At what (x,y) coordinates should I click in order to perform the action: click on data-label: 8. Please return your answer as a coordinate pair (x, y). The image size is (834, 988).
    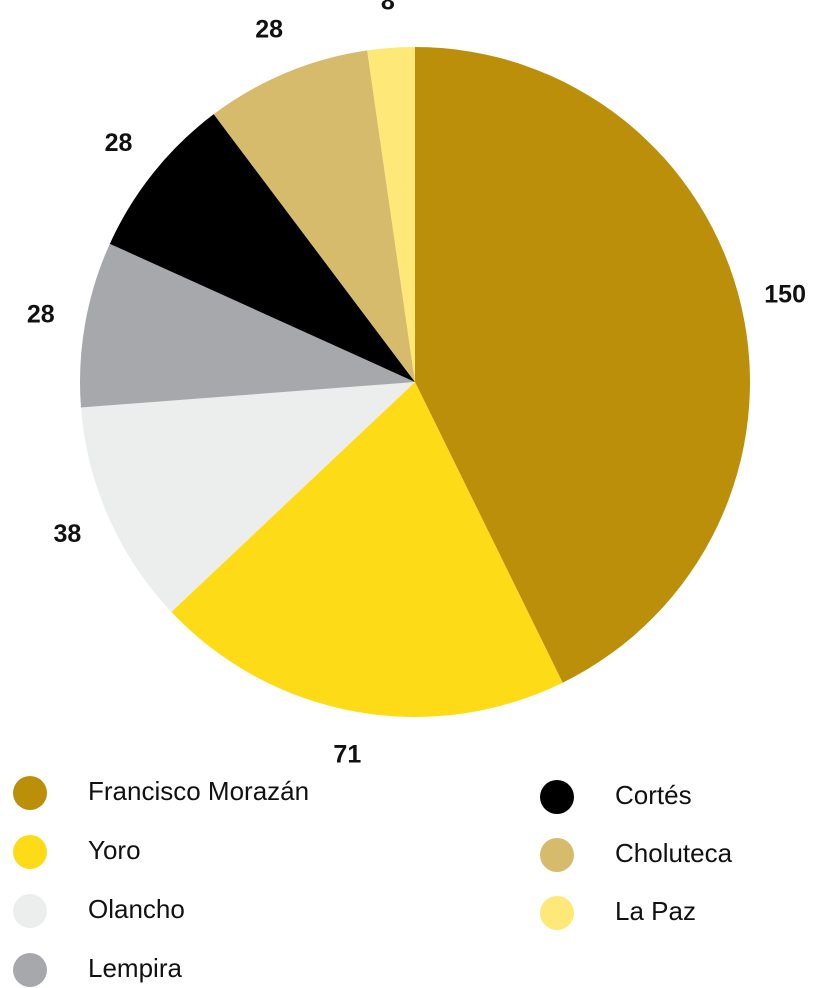
    Looking at the image, I should click on (388, 8).